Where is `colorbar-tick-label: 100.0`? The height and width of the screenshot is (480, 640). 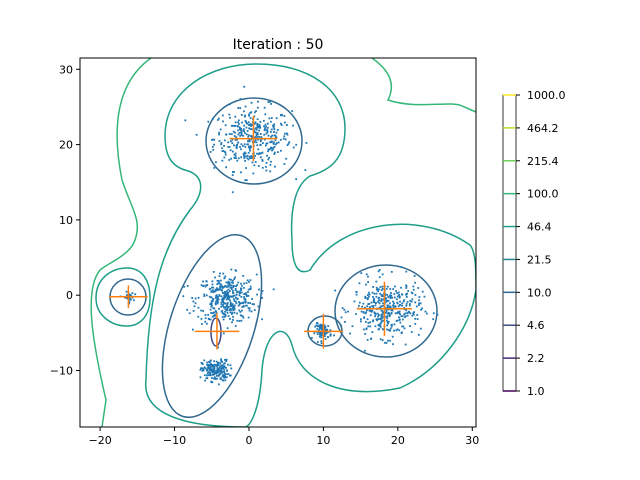 colorbar-tick-label: 100.0 is located at coordinates (543, 194).